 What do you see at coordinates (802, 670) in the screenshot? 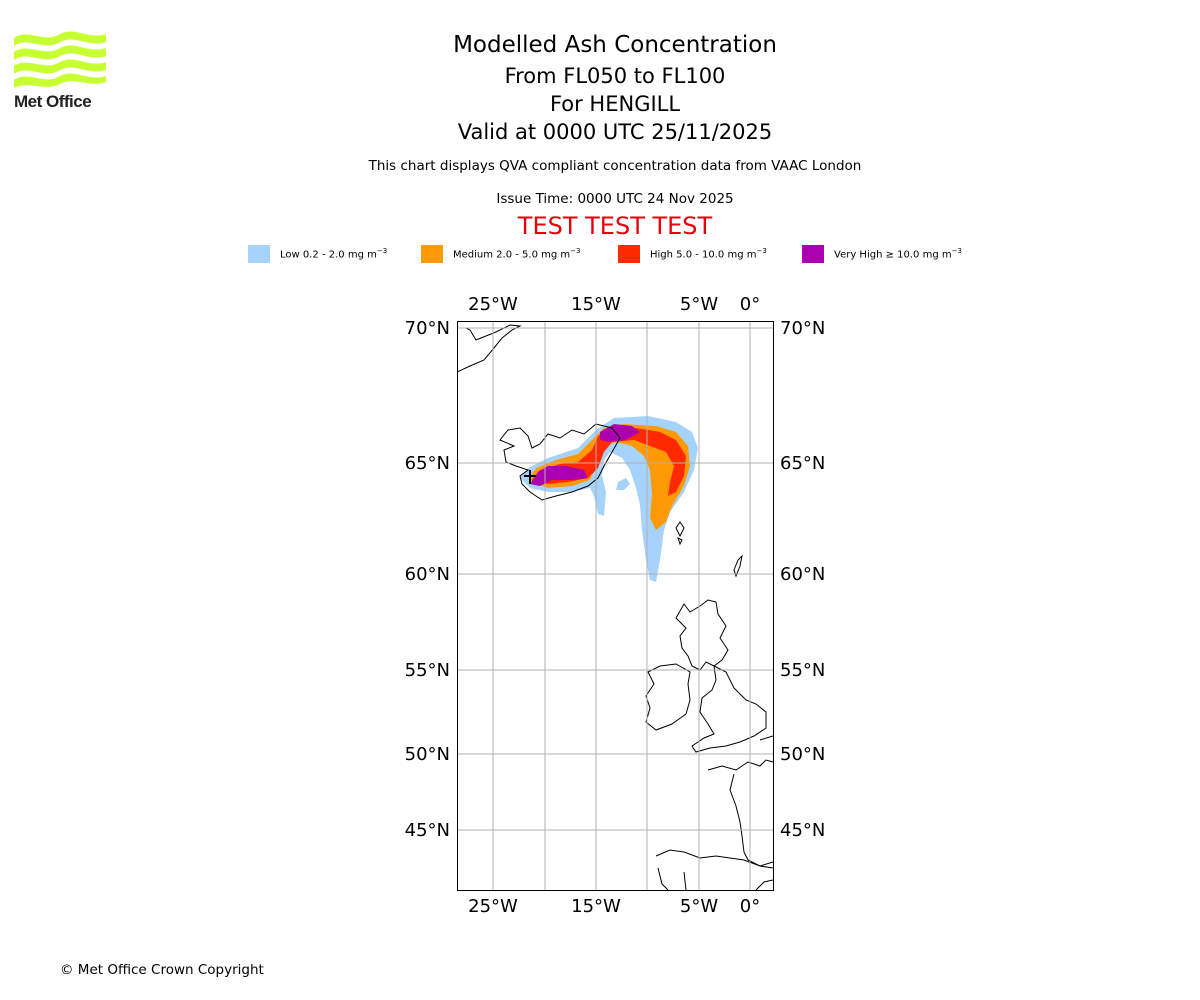
I see `lat-tick-right-55n: 55°N` at bounding box center [802, 670].